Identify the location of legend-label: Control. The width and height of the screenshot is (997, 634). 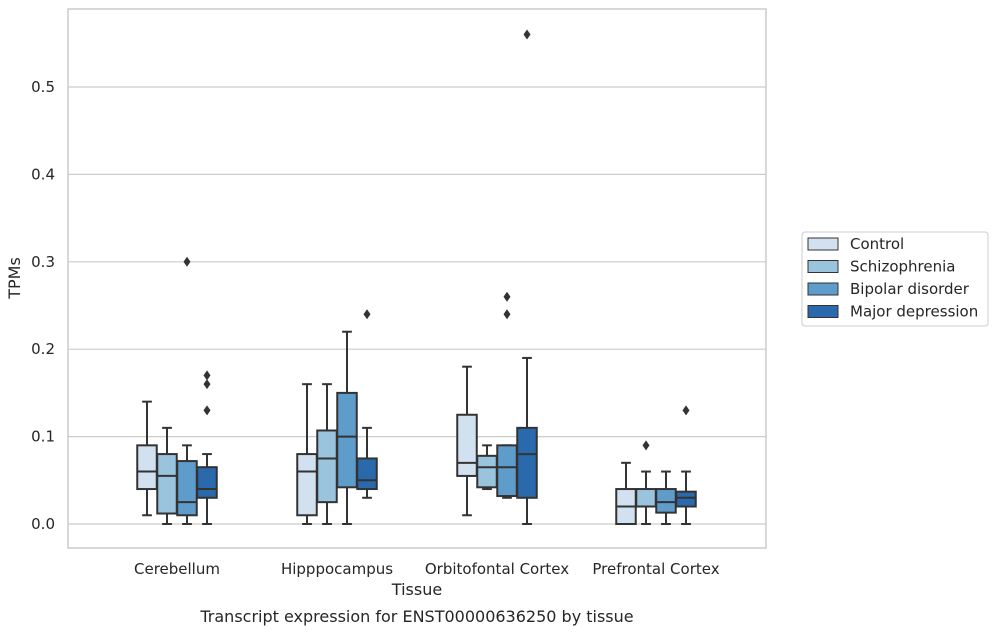
(877, 244).